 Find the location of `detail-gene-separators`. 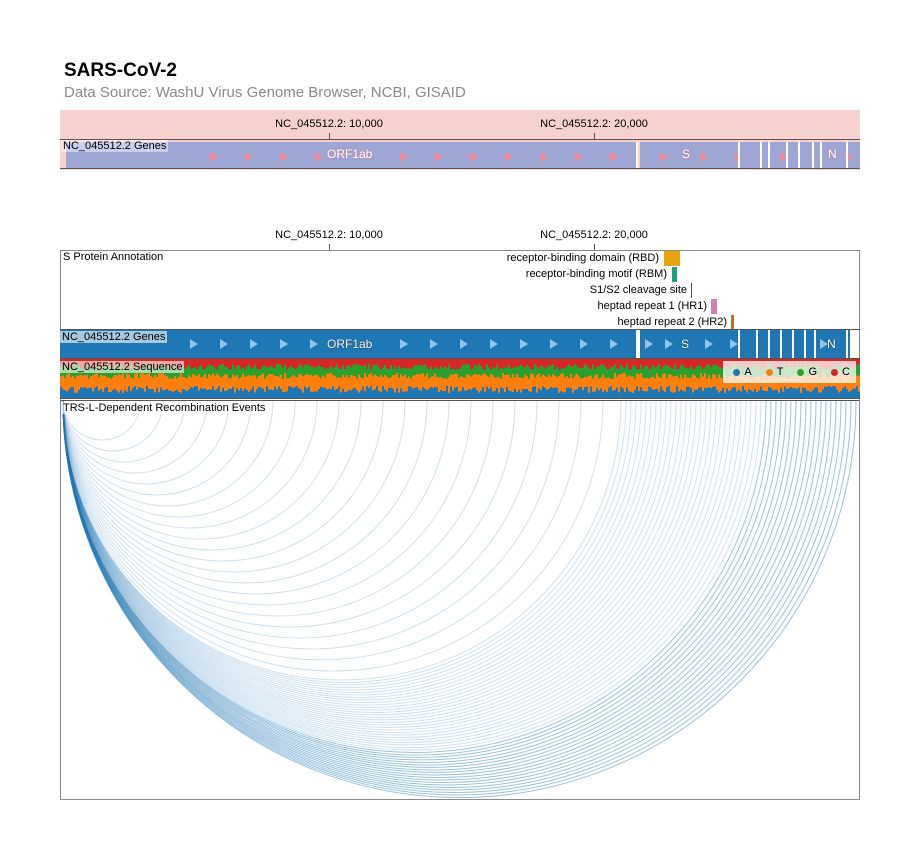

detail-gene-separators is located at coordinates (742, 344).